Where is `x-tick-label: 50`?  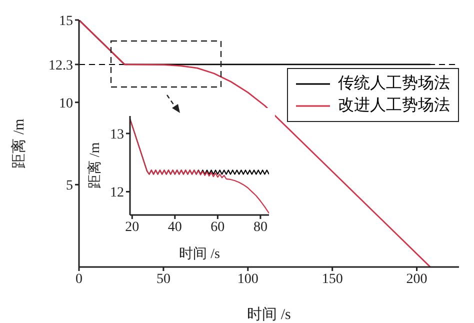
x-tick-label: 50 is located at coordinates (163, 279).